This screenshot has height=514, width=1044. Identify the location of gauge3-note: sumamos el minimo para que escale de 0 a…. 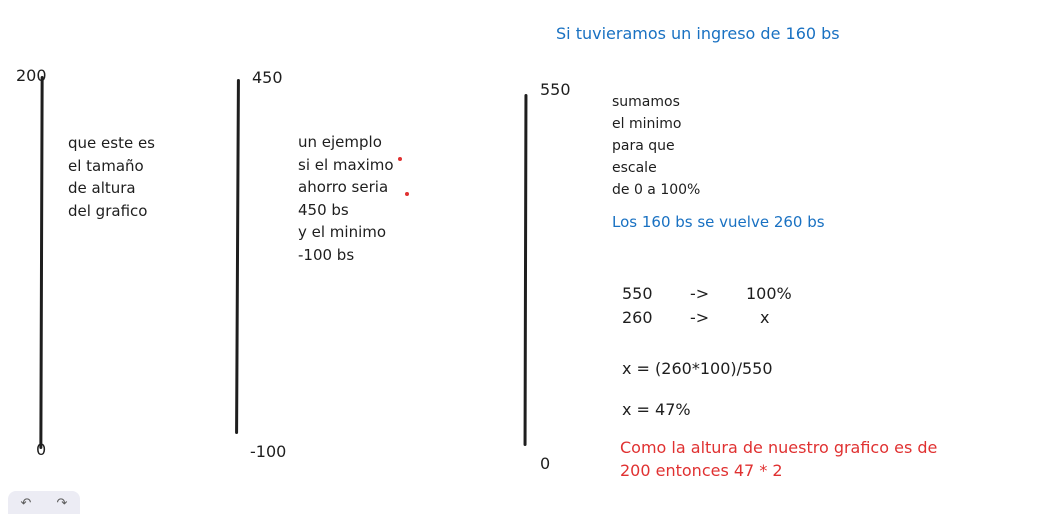
(656, 146).